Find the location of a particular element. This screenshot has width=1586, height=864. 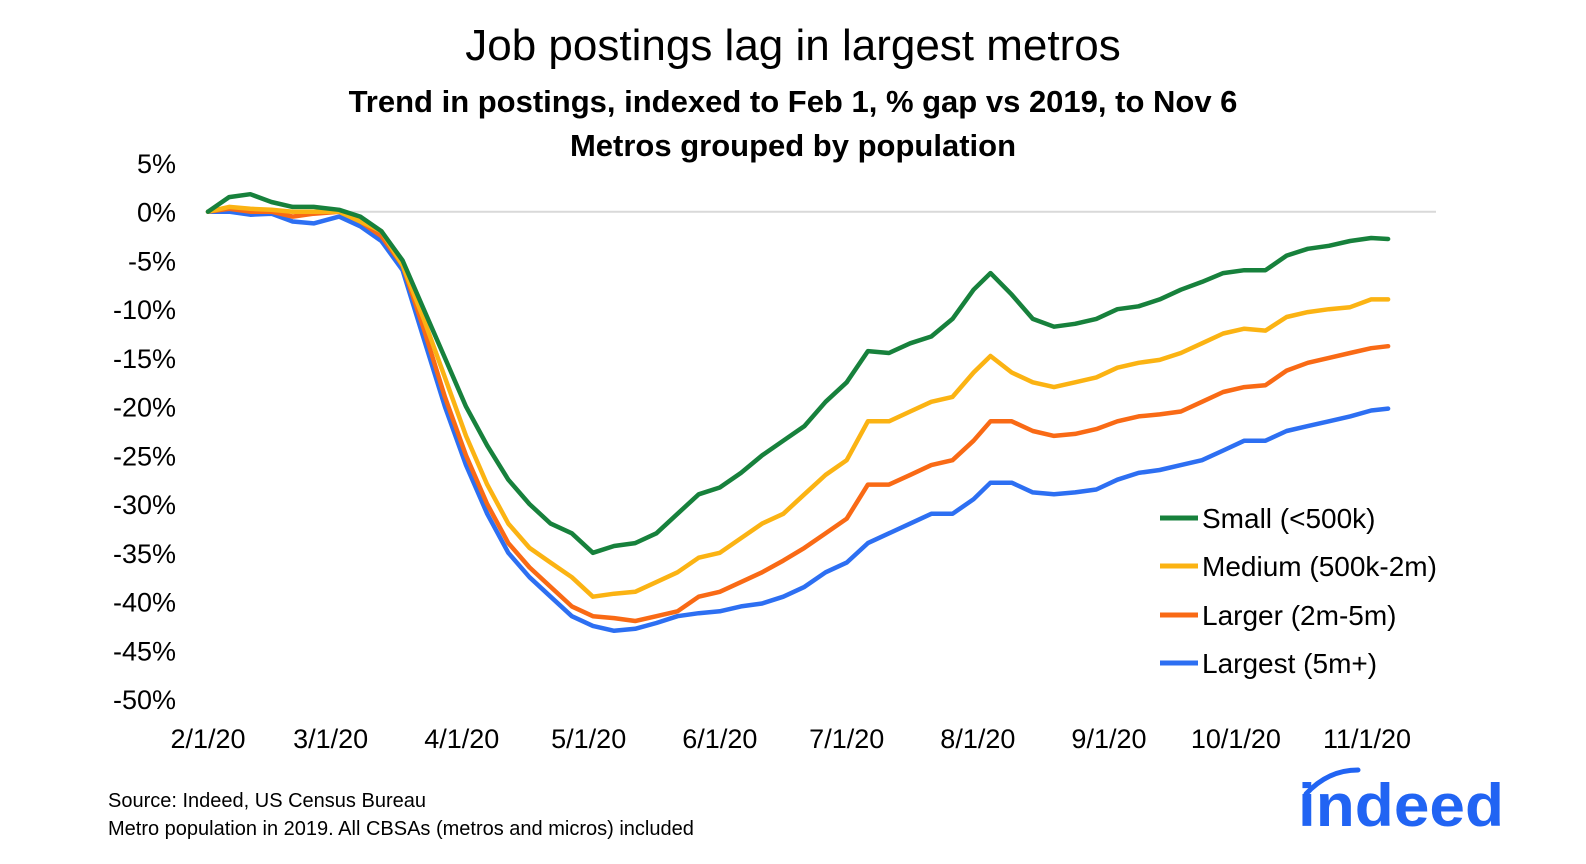

y-tick-label: -10% is located at coordinates (144, 310).